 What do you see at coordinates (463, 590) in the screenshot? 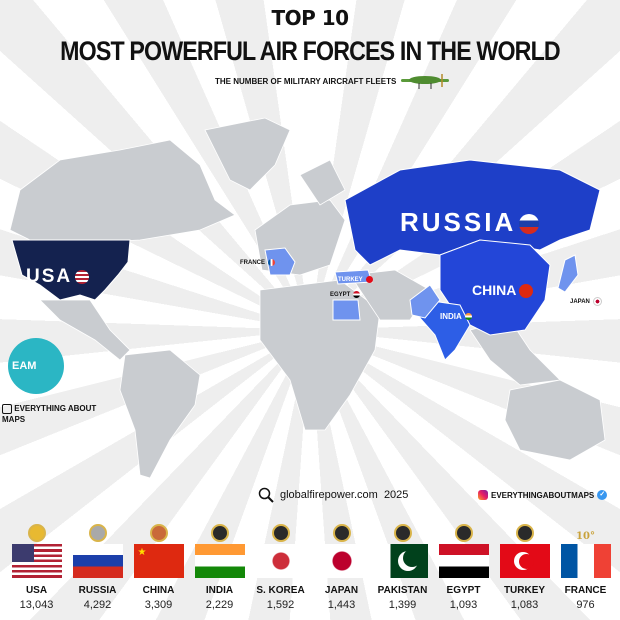
I see `country-name: EGYPT` at bounding box center [463, 590].